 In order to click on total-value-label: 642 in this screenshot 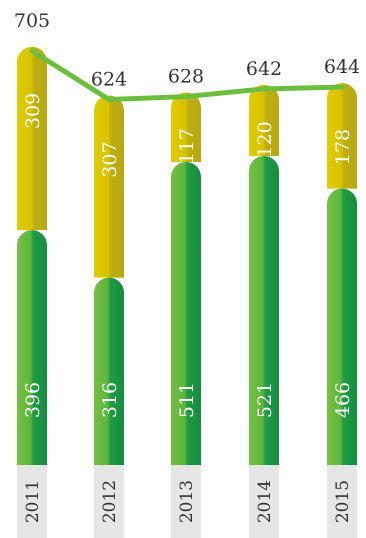, I will do `click(264, 69)`.